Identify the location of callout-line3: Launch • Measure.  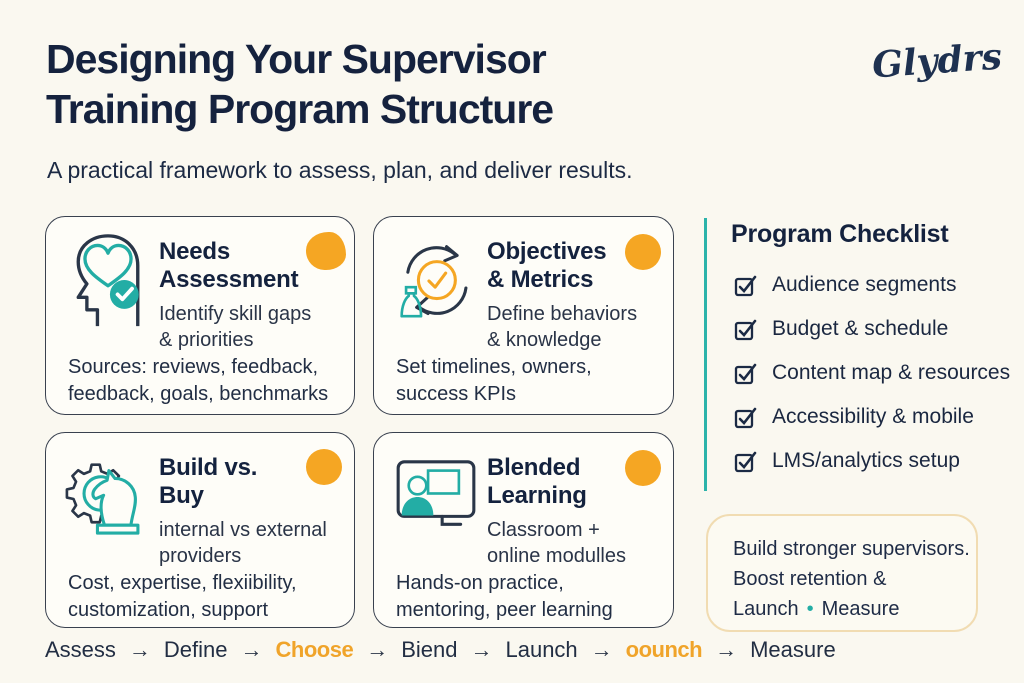
(816, 609).